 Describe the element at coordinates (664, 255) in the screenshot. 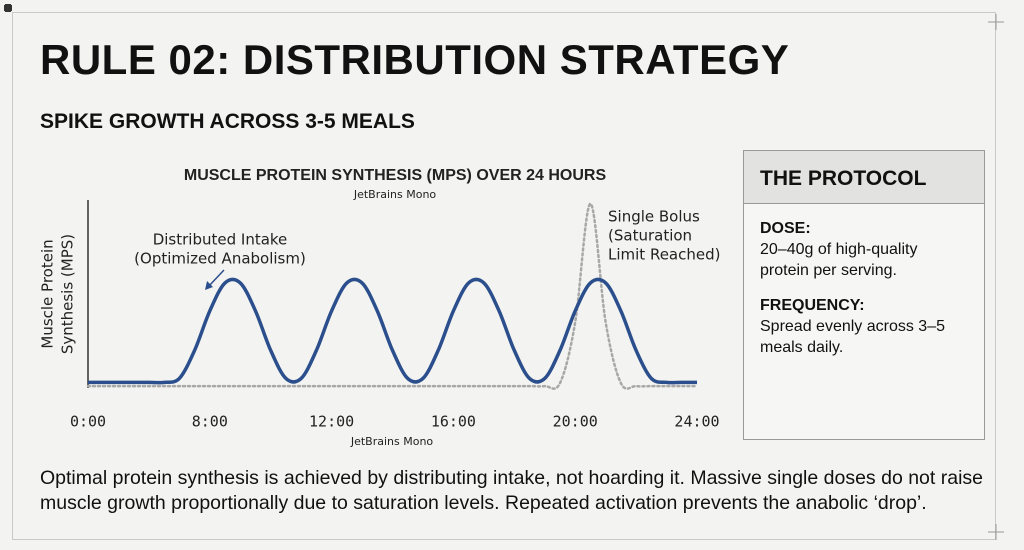

I see `annotation: Limit Reached)` at that location.